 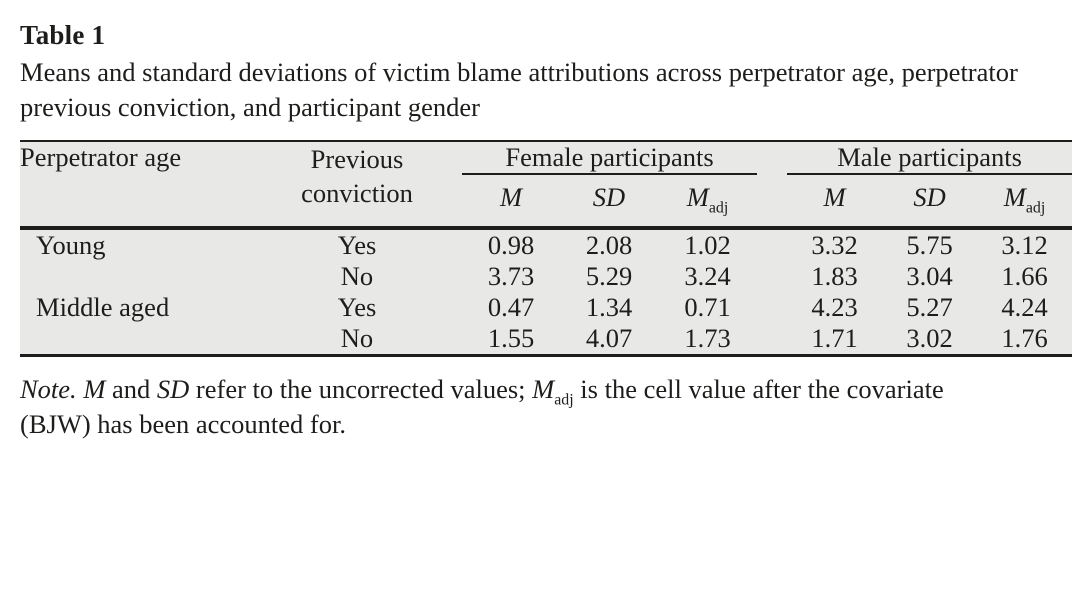 I want to click on cell-male-sd: 5.75, so click(x=929, y=244).